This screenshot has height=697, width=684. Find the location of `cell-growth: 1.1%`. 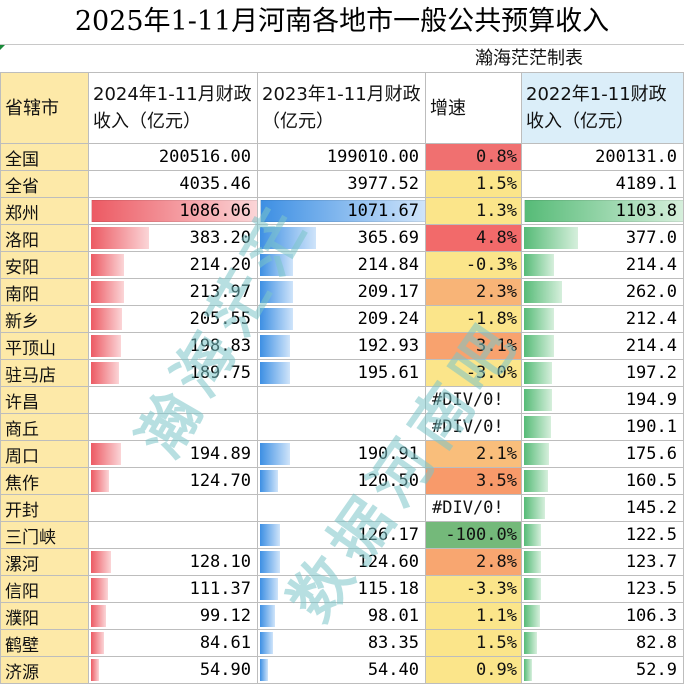

cell-growth: 1.1% is located at coordinates (473, 616).